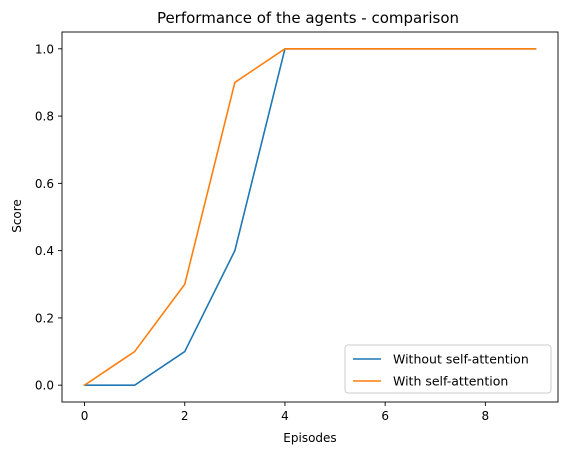 The image size is (567, 455). What do you see at coordinates (44, 318) in the screenshot?
I see `y-tick-label: 0.2` at bounding box center [44, 318].